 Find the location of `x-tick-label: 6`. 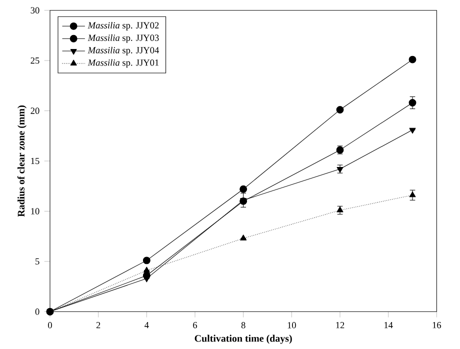

x-tick-label: 6 is located at coordinates (195, 325).